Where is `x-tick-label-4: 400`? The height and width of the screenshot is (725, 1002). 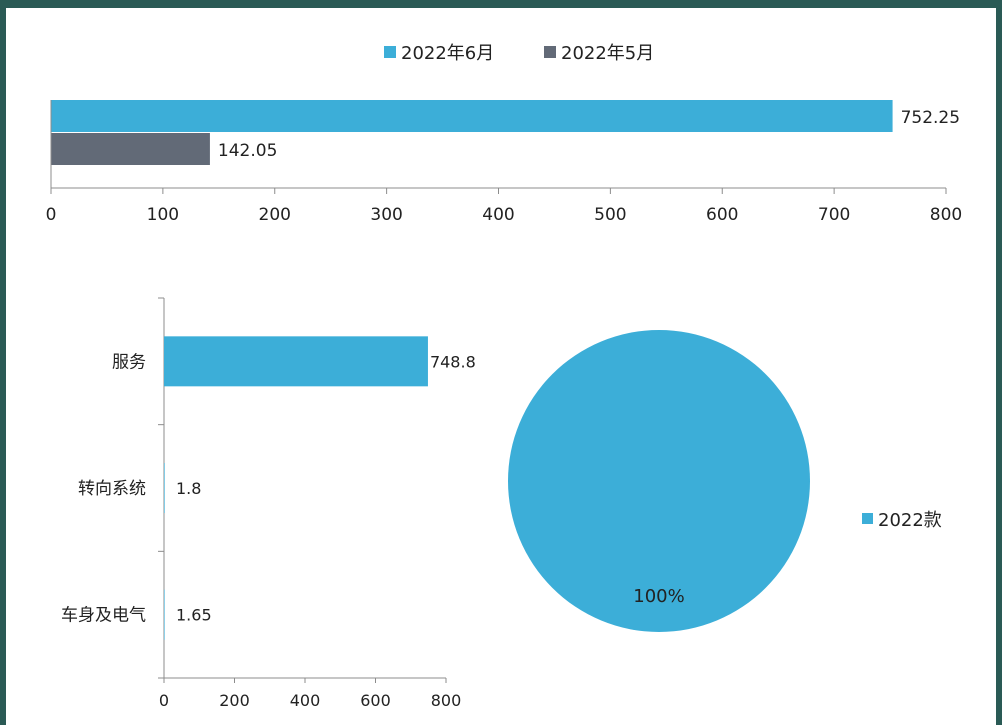
x-tick-label-4: 400 is located at coordinates (498, 215).